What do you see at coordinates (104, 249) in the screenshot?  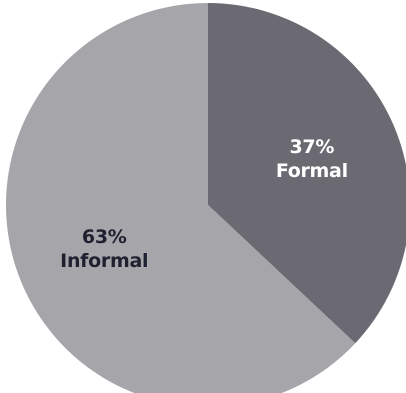 I see `pie-label-informal: 63% Informal` at bounding box center [104, 249].